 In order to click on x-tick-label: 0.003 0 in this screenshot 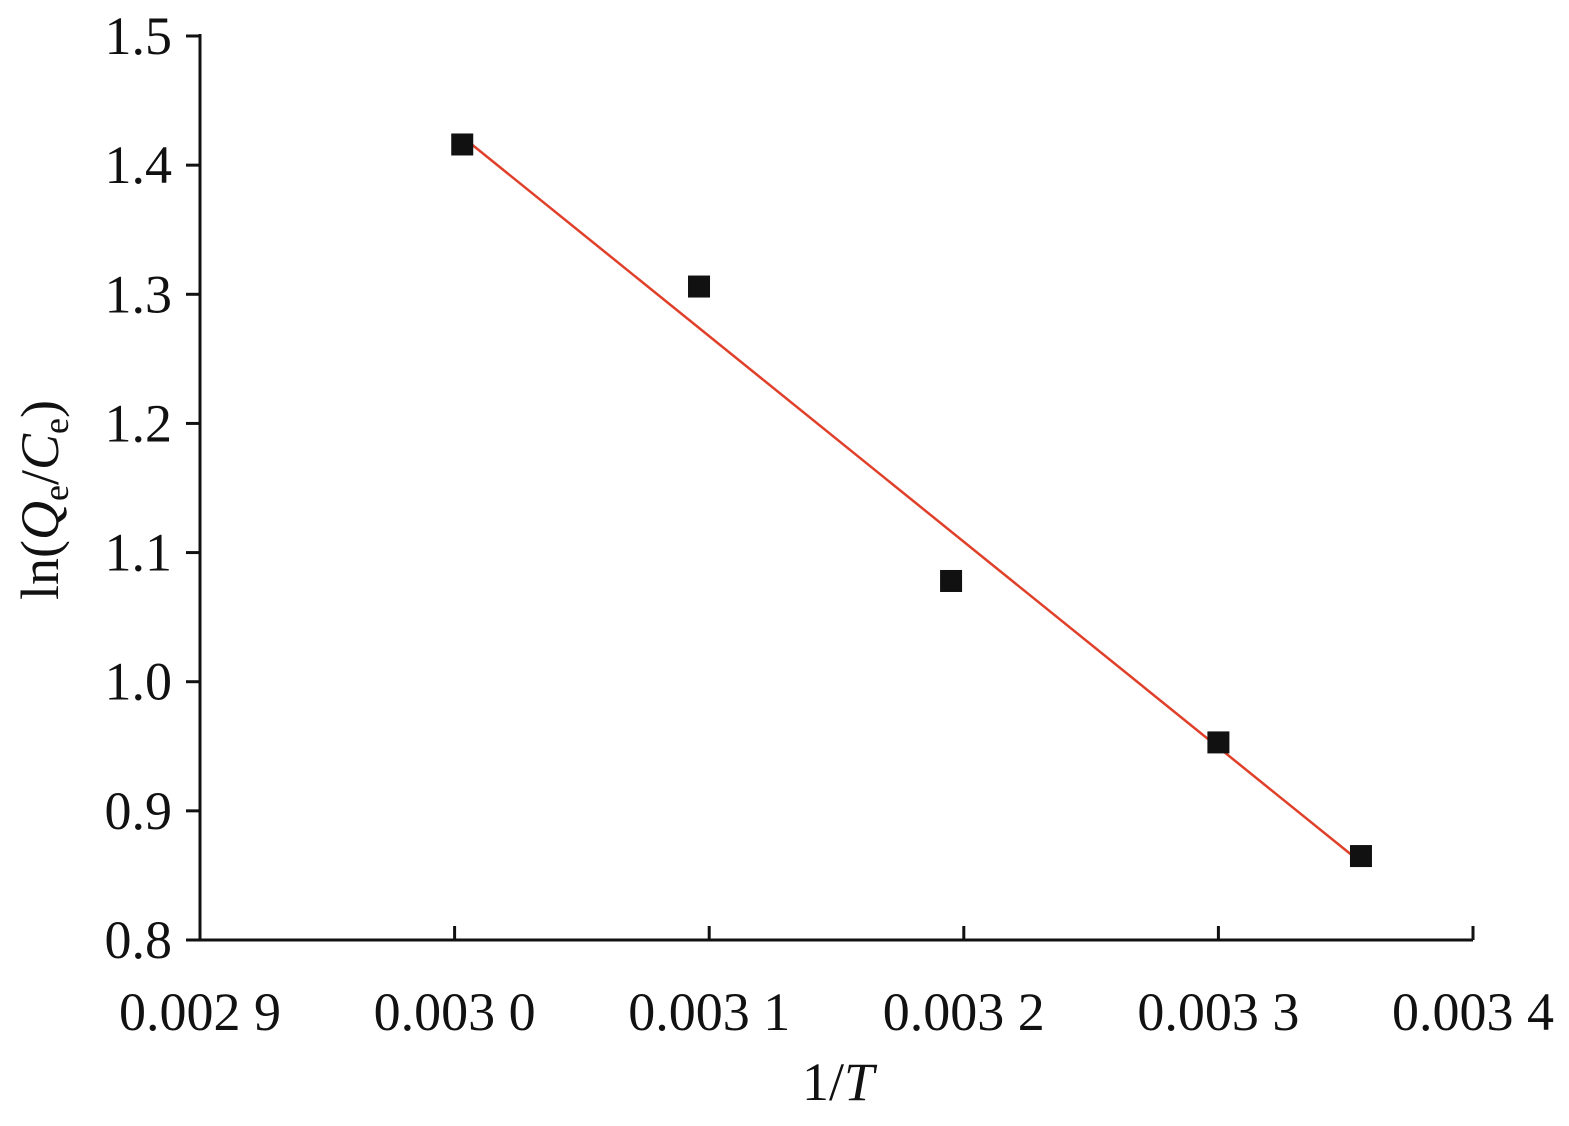, I will do `click(455, 1012)`.